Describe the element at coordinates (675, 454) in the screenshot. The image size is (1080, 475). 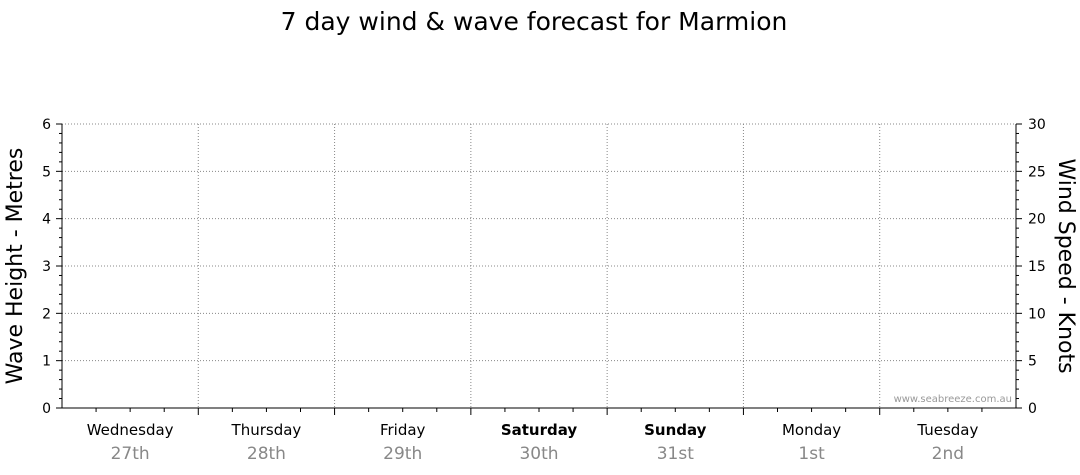
I see `day-date: 31st` at that location.